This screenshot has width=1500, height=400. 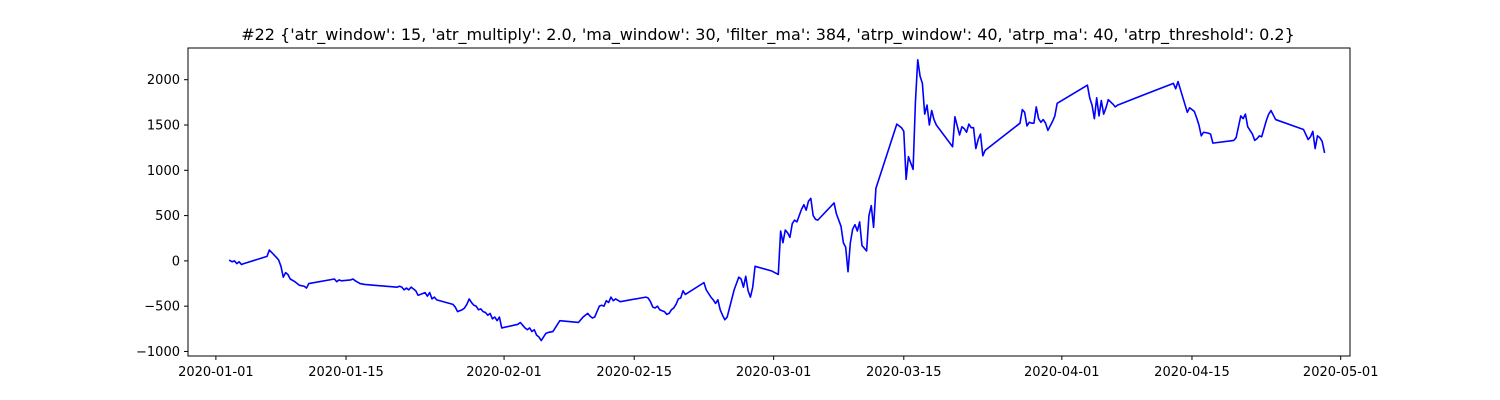 What do you see at coordinates (216, 372) in the screenshot?
I see `x-tick-label: 2020-01-01` at bounding box center [216, 372].